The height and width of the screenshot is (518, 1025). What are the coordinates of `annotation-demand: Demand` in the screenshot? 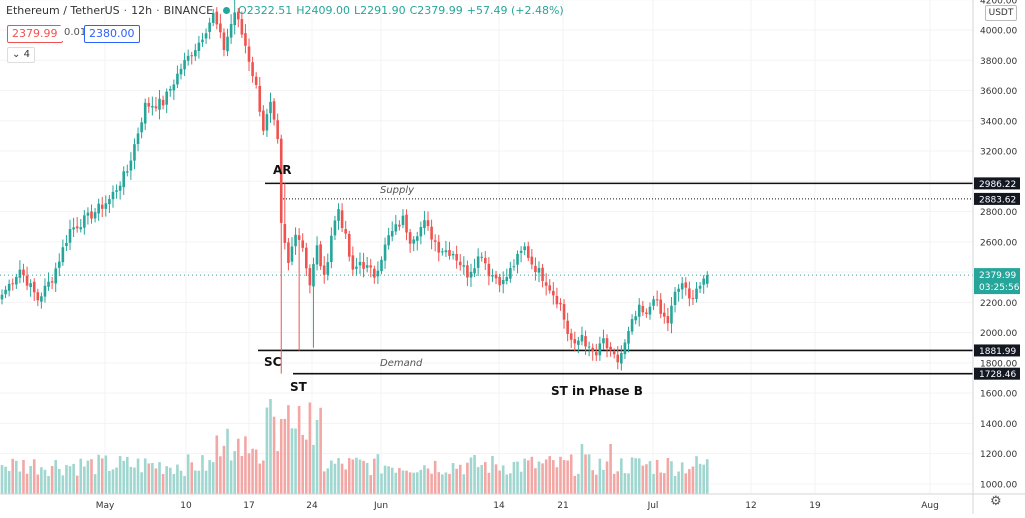 It's located at (401, 363).